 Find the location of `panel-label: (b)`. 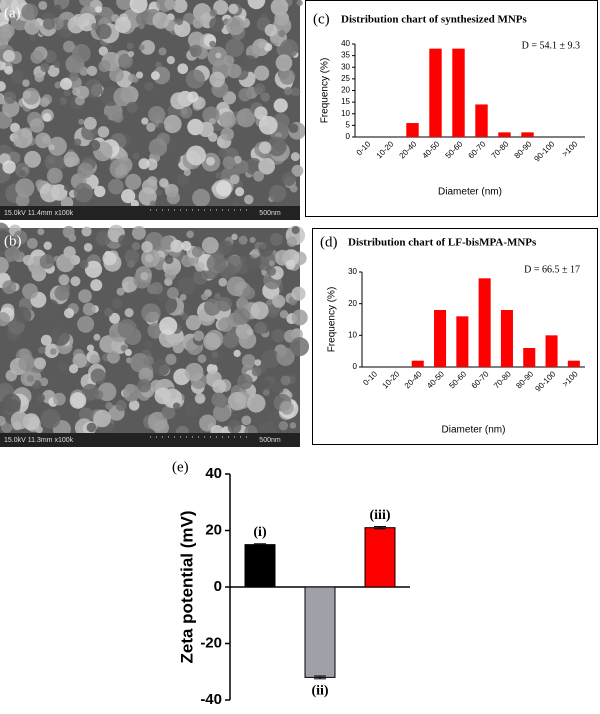

panel-label: (b) is located at coordinates (13, 241).